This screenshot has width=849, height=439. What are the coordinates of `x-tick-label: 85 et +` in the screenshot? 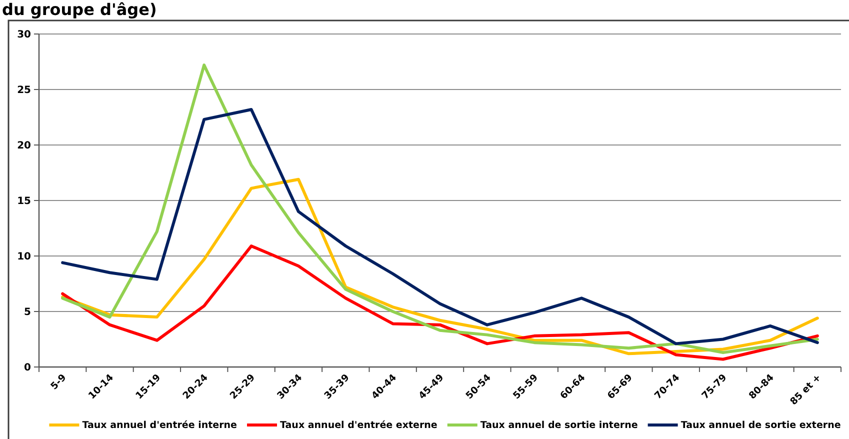 It's located at (806, 390).